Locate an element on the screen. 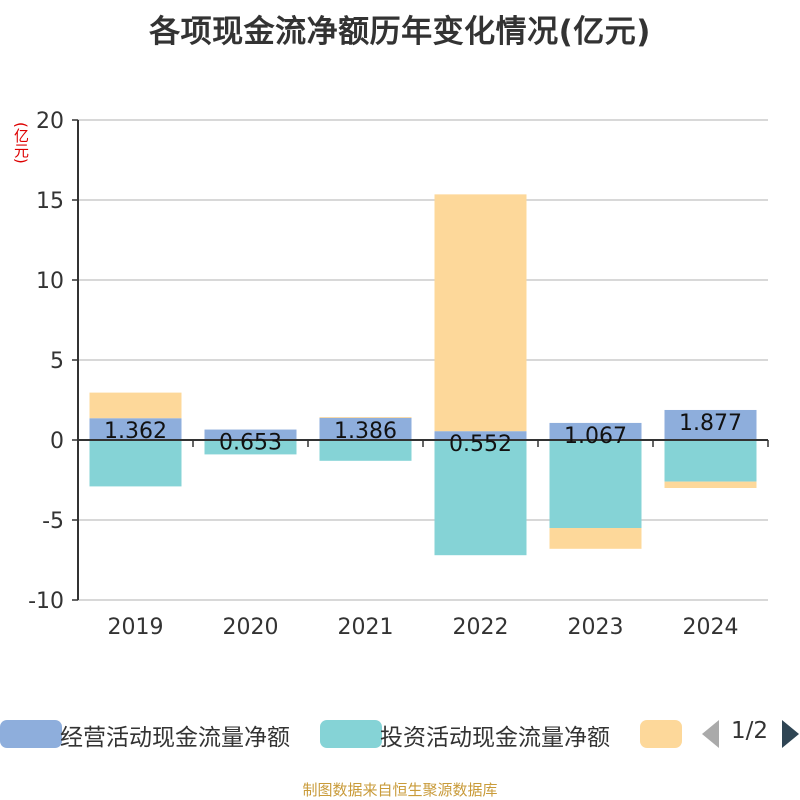  legend-swatch-financing is located at coordinates (661, 734).